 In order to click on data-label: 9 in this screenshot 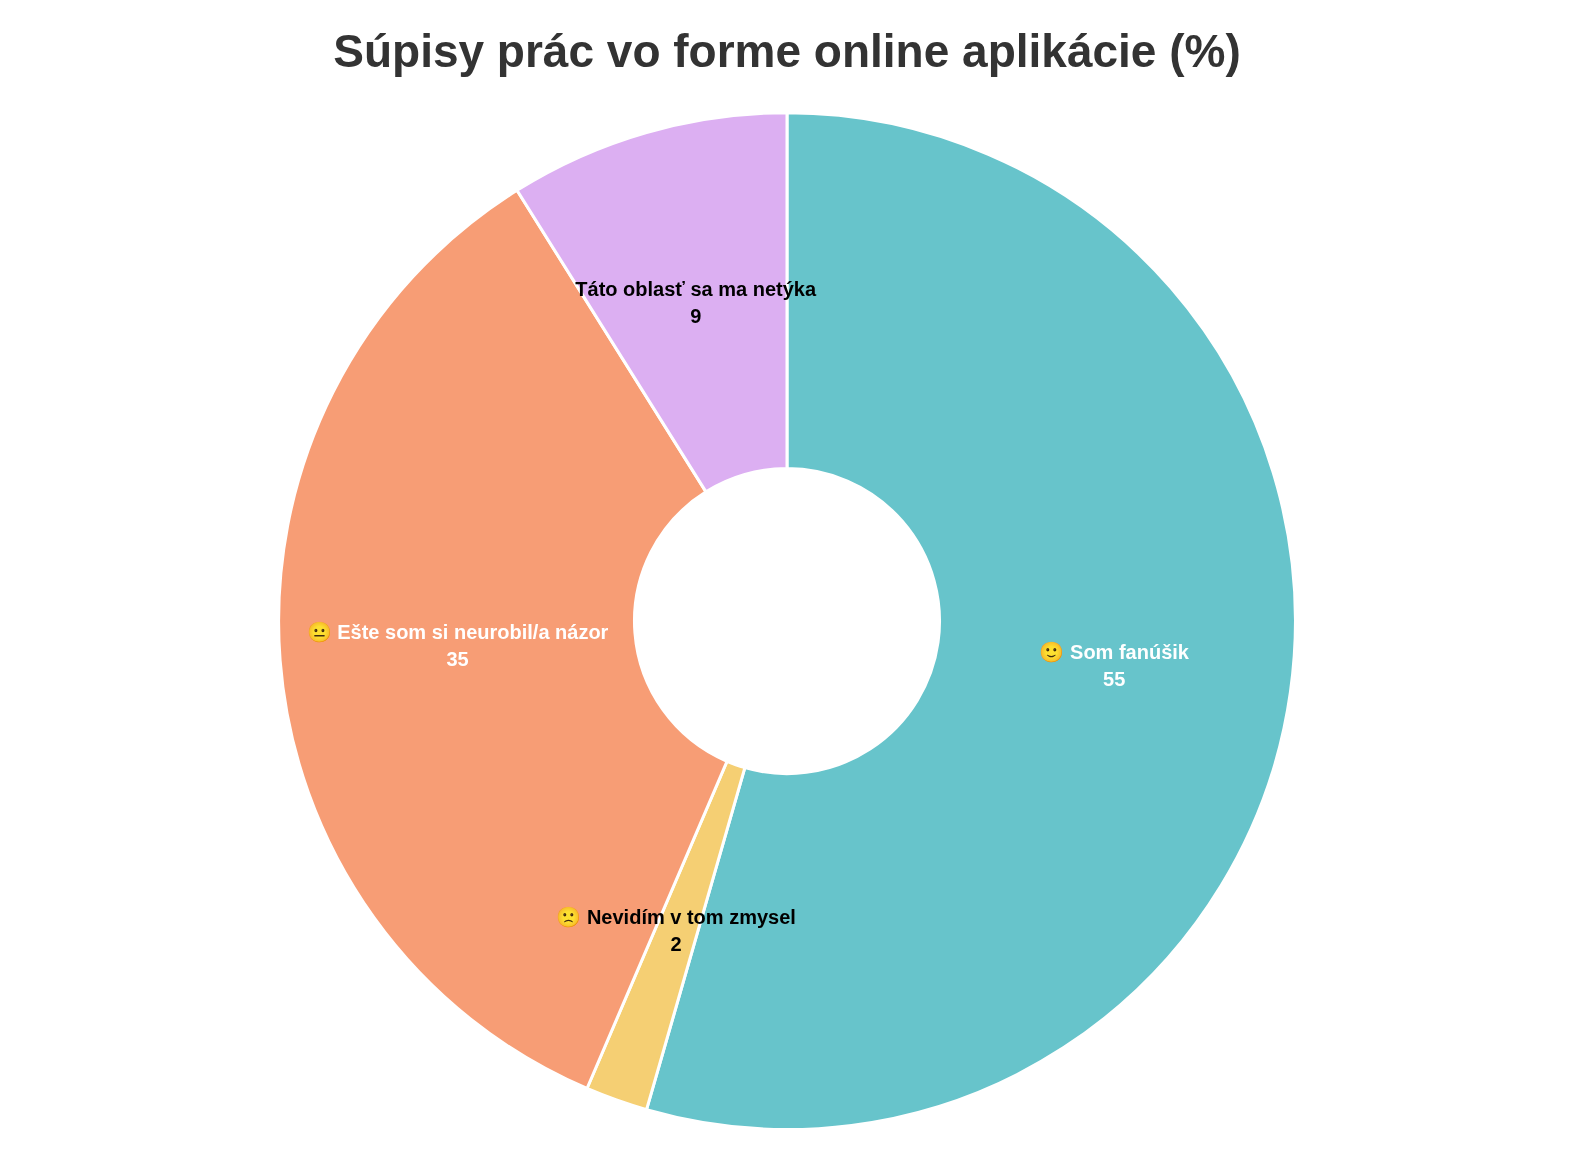, I will do `click(696, 315)`.